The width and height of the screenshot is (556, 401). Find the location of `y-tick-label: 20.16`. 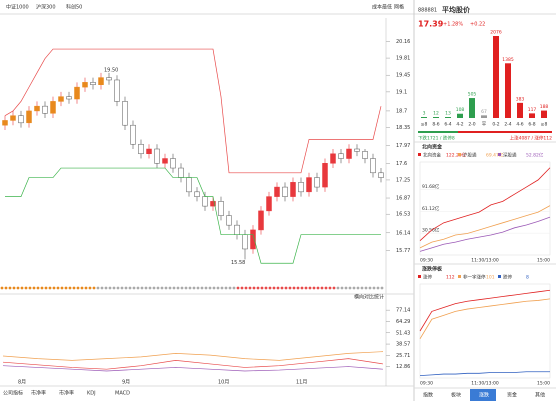

y-tick-label: 20.16 is located at coordinates (403, 42).